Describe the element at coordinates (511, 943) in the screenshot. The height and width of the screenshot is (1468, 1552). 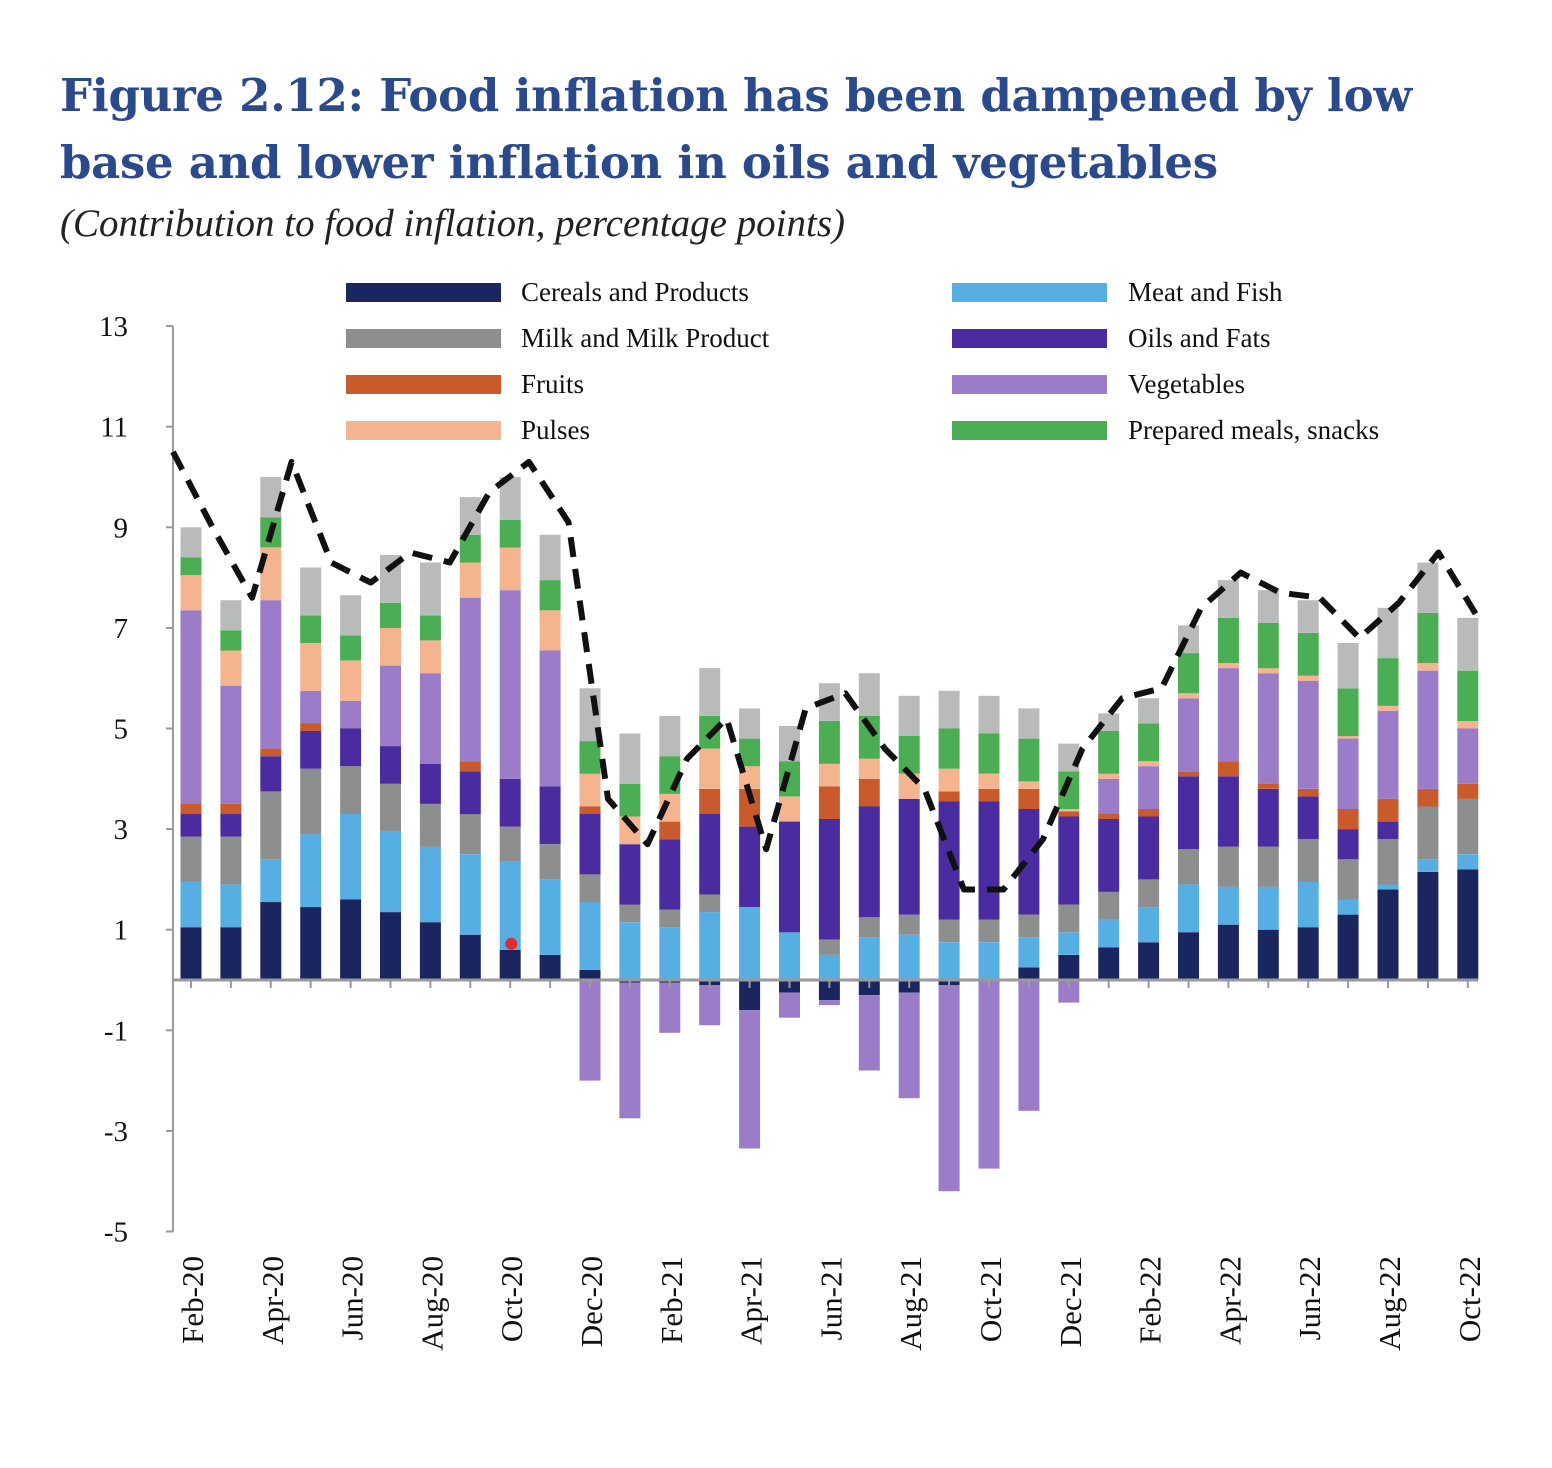
I see `red-marker-dot` at that location.